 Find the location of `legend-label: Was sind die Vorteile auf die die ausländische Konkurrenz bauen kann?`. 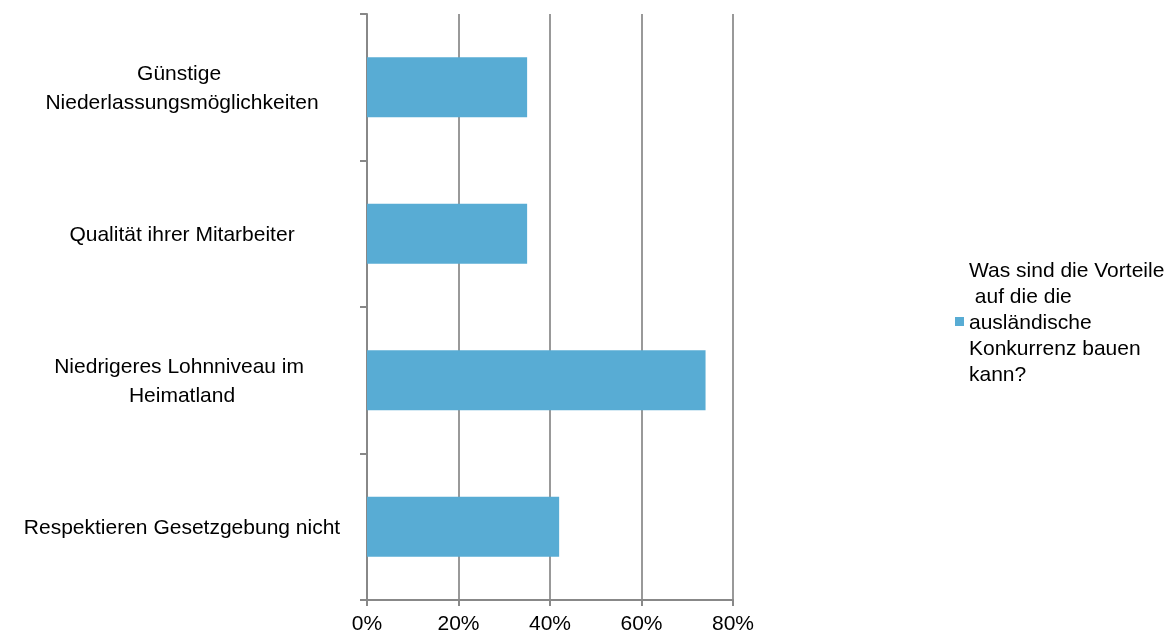

legend-label: Was sind die Vorteile auf die die ausländische Konkurrenz bauen kann? is located at coordinates (1067, 321).